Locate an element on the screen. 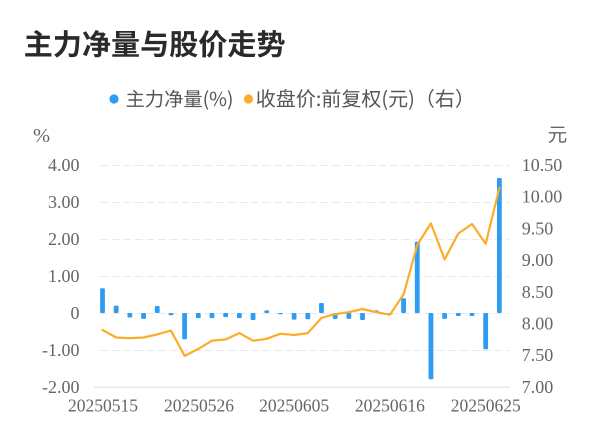 This screenshot has width=600, height=446. svg-text: 2.00 is located at coordinates (64, 239).